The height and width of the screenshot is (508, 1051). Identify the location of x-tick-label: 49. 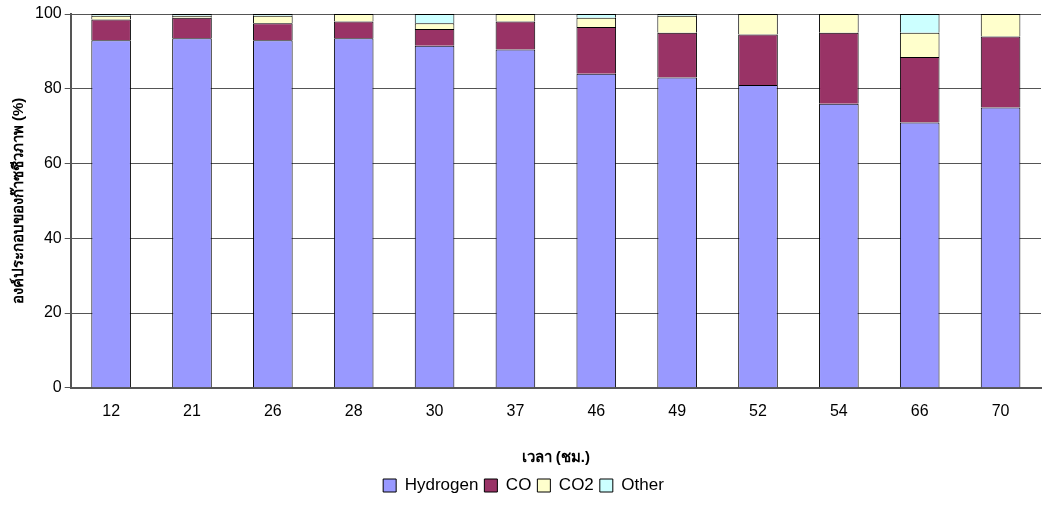
(677, 410).